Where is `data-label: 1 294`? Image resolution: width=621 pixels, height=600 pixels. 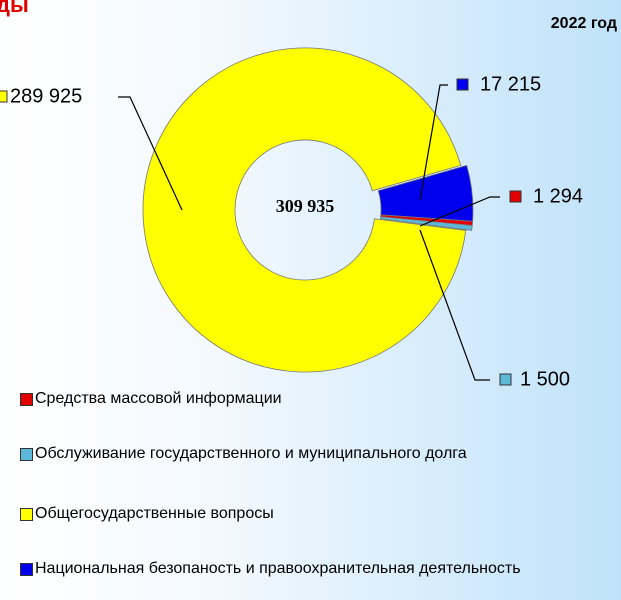
data-label: 1 294 is located at coordinates (558, 196).